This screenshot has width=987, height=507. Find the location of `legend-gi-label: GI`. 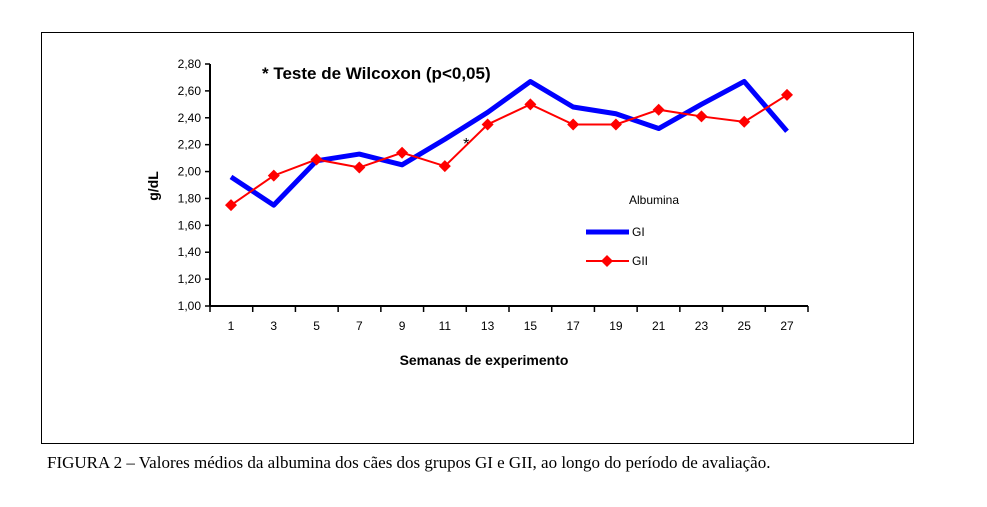

legend-gi-label: GI is located at coordinates (638, 232).